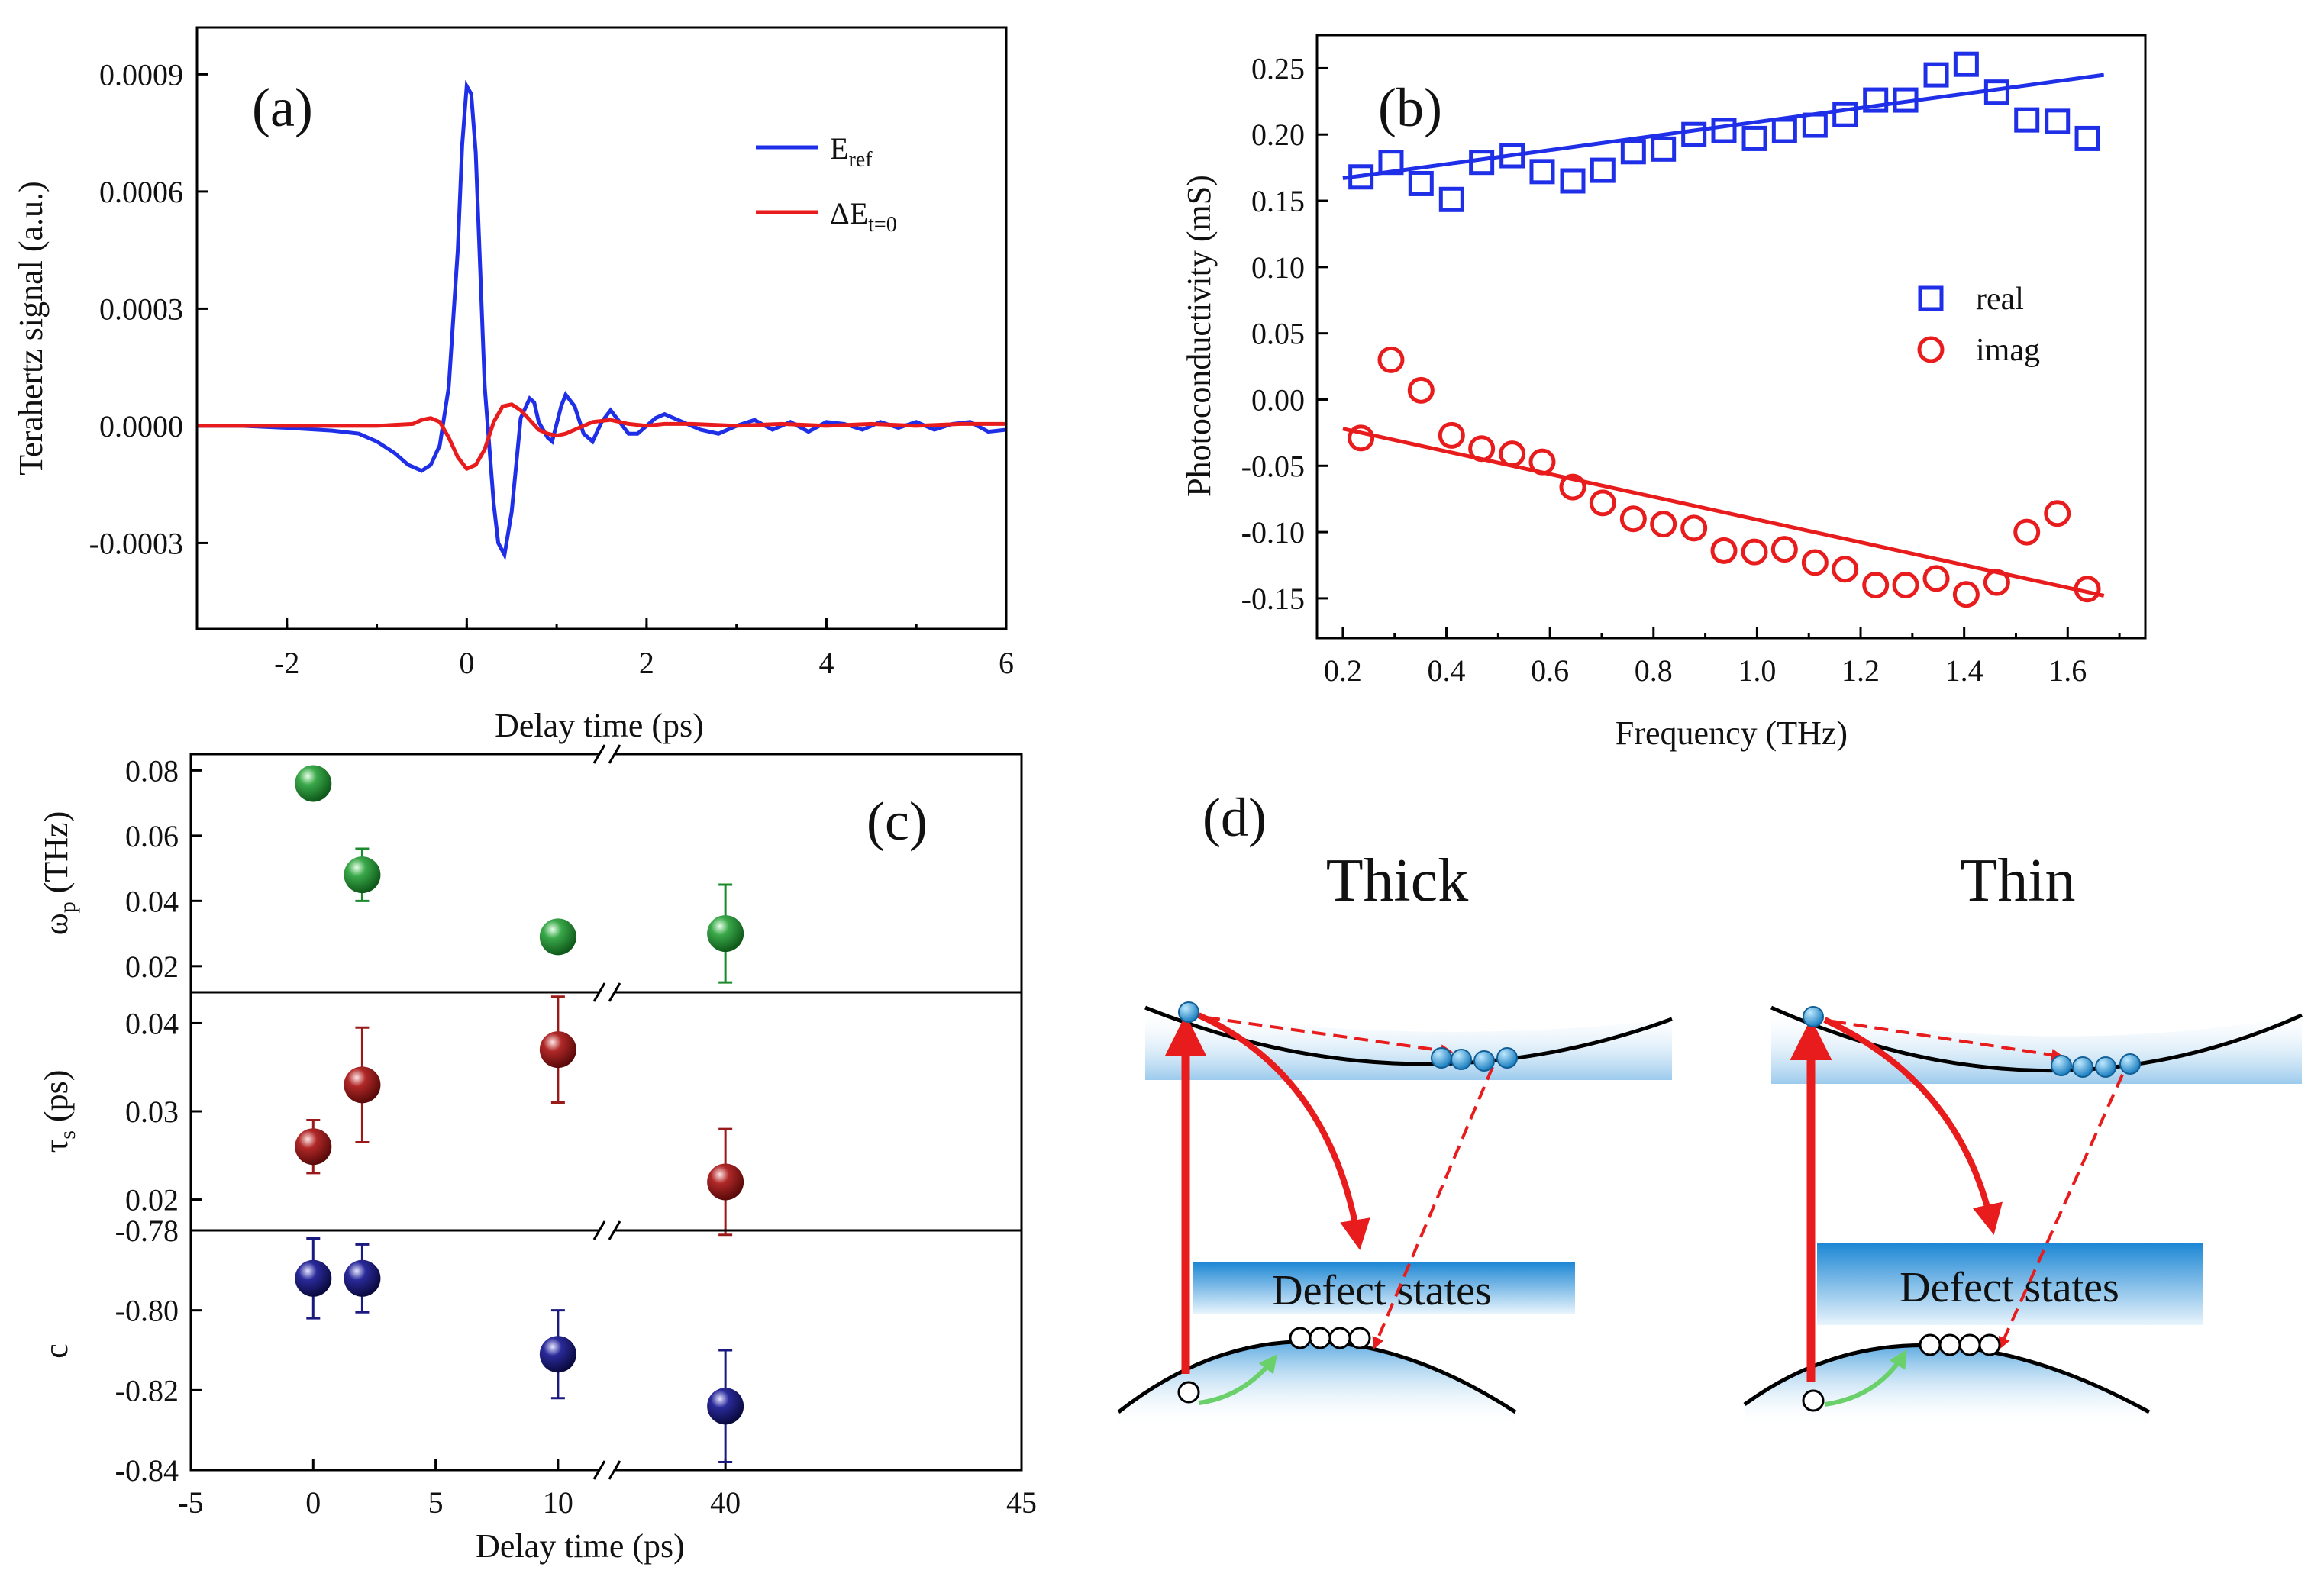 The image size is (2324, 1580). What do you see at coordinates (1283, 1131) in the screenshot?
I see `trapping-arrow` at bounding box center [1283, 1131].